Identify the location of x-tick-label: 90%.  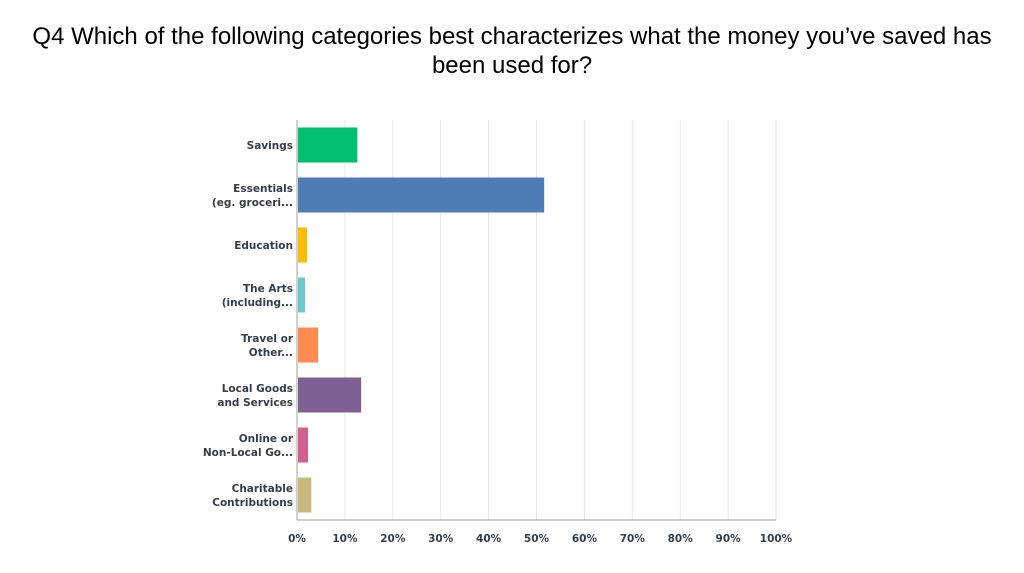
(729, 539).